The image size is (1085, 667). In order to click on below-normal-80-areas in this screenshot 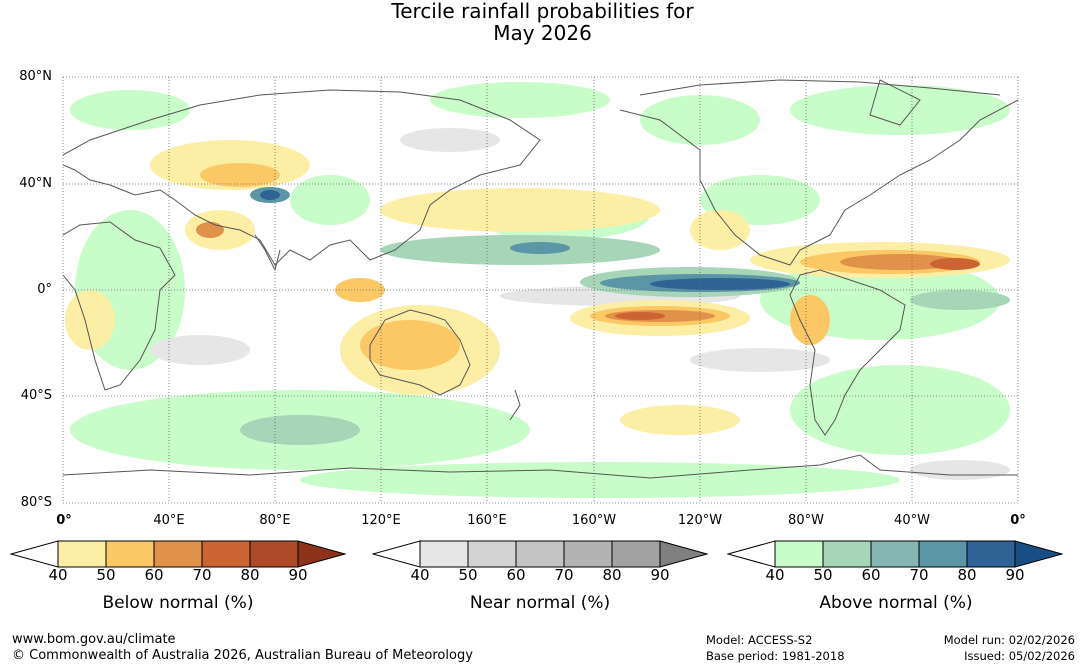, I will do `click(797, 289)`.